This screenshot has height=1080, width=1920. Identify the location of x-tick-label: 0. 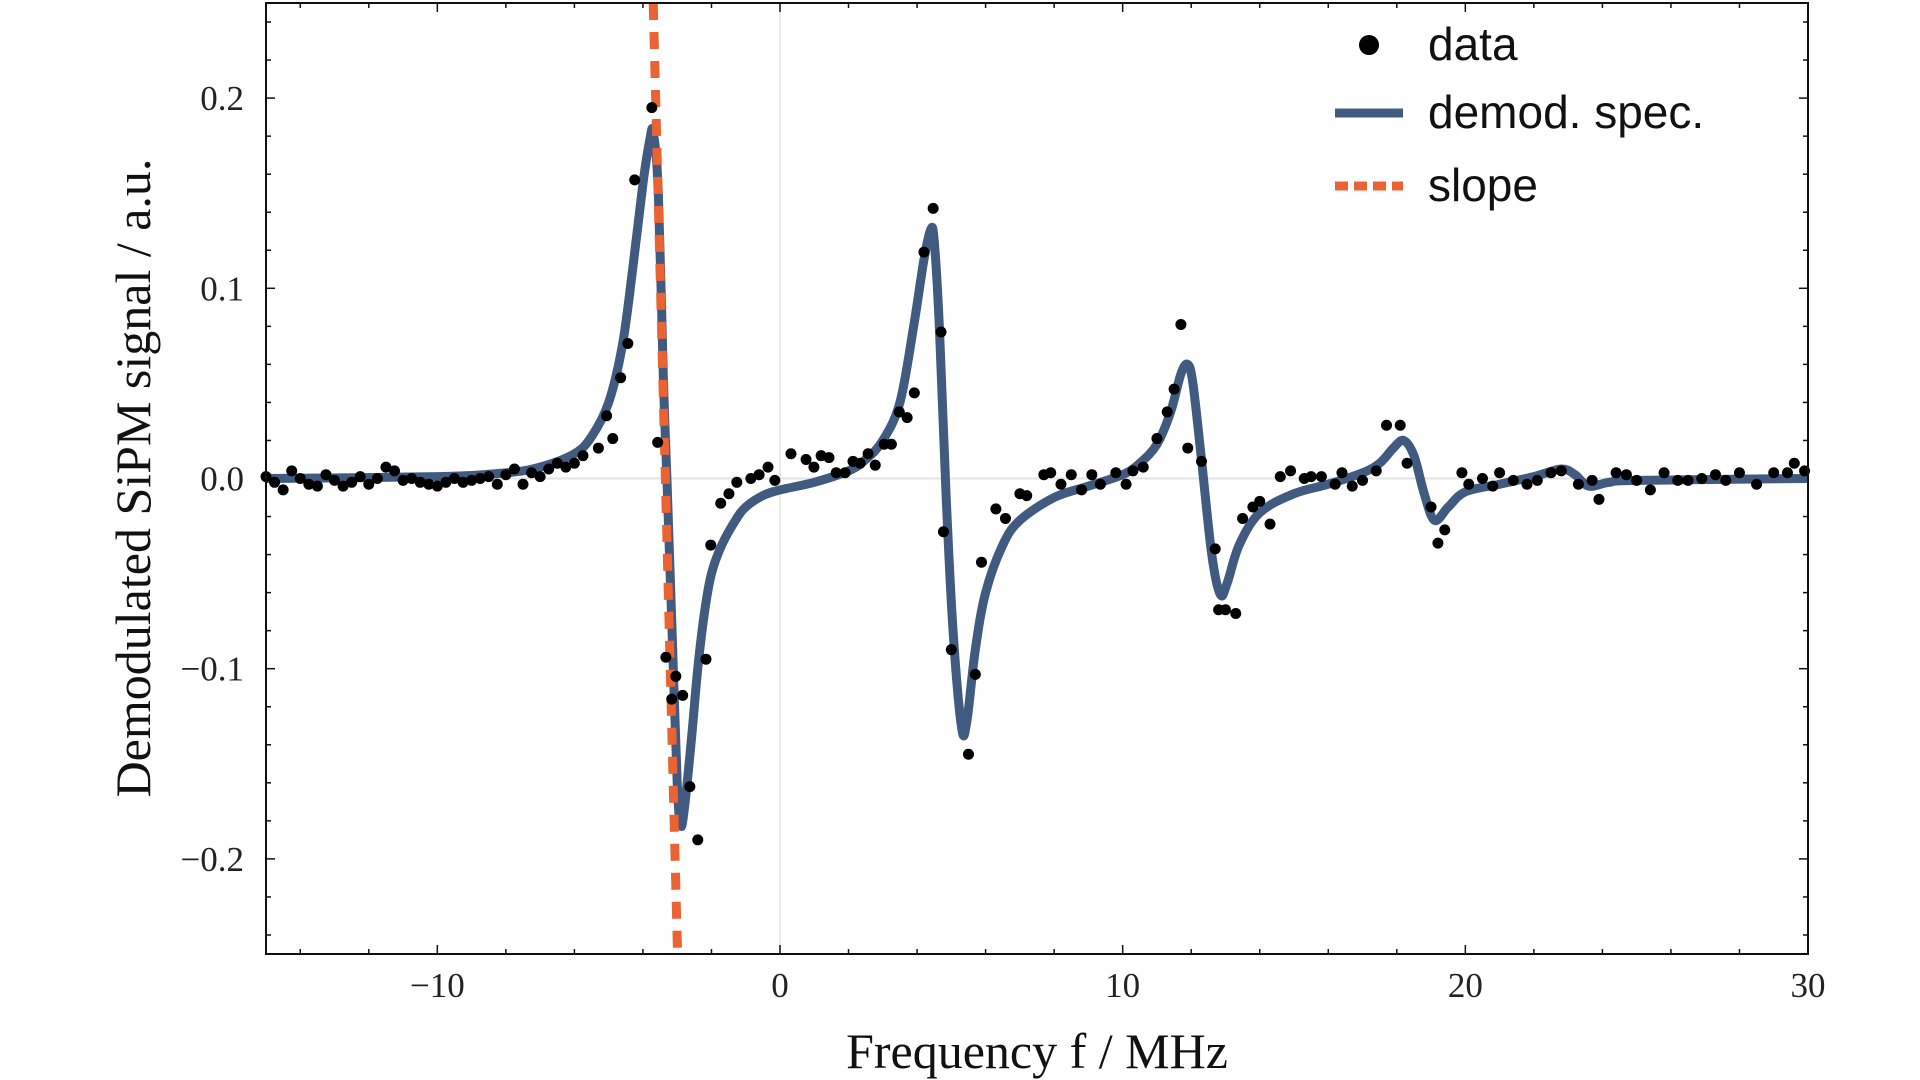
(780, 985).